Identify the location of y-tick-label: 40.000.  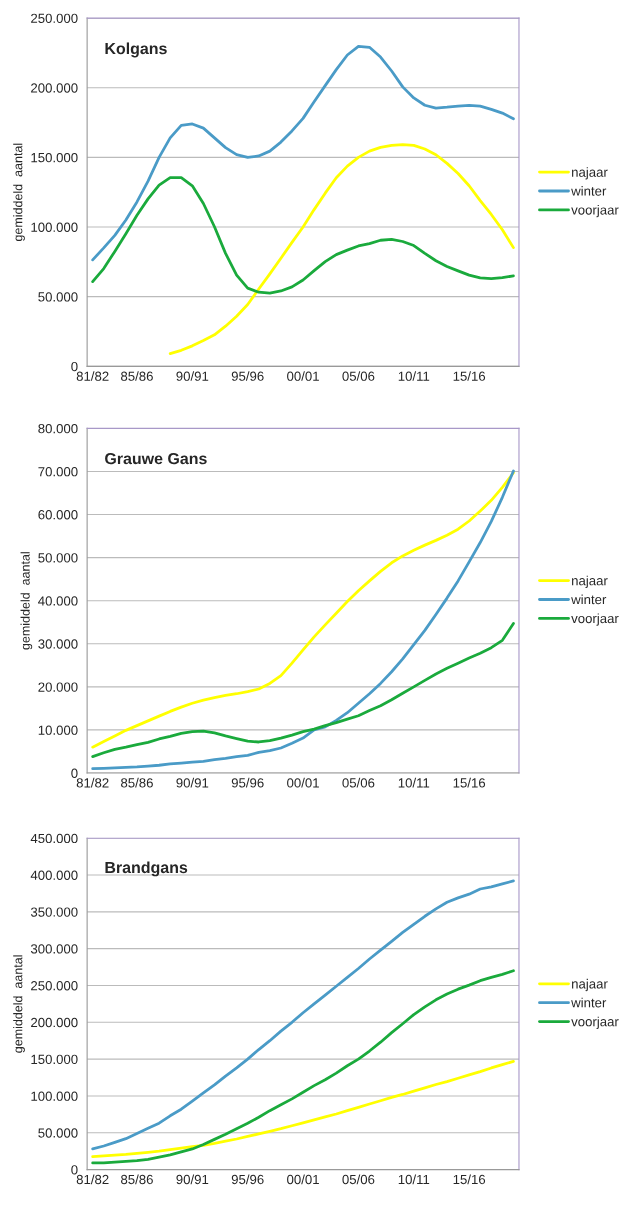
(58, 601).